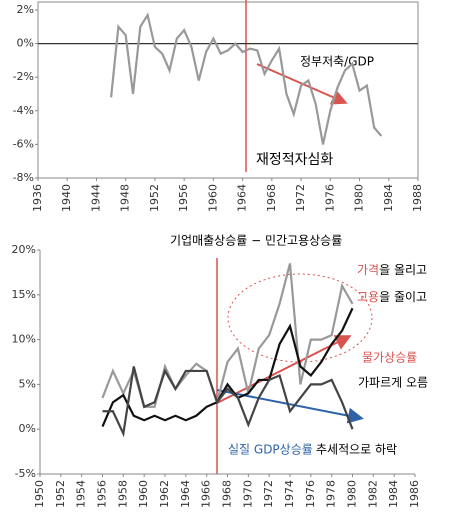 This screenshot has width=451, height=514. I want to click on annotation: 추세적으로 하락, so click(356, 450).